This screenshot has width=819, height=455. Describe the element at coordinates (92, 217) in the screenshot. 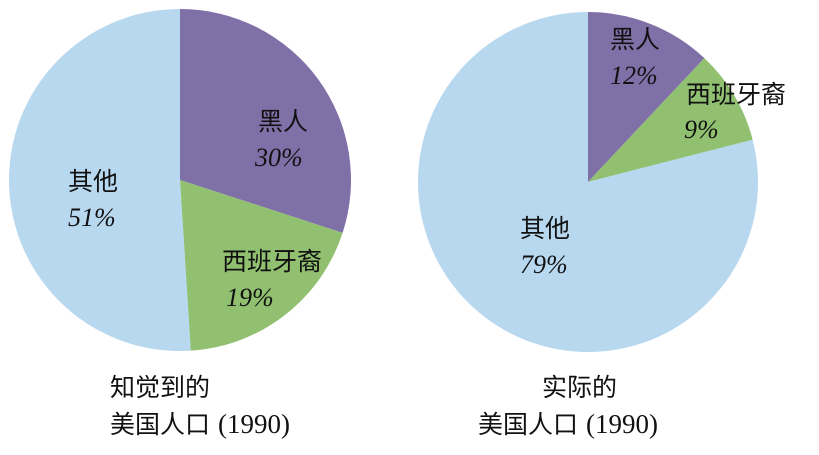

I see `pie-0-value-other: 51%` at that location.